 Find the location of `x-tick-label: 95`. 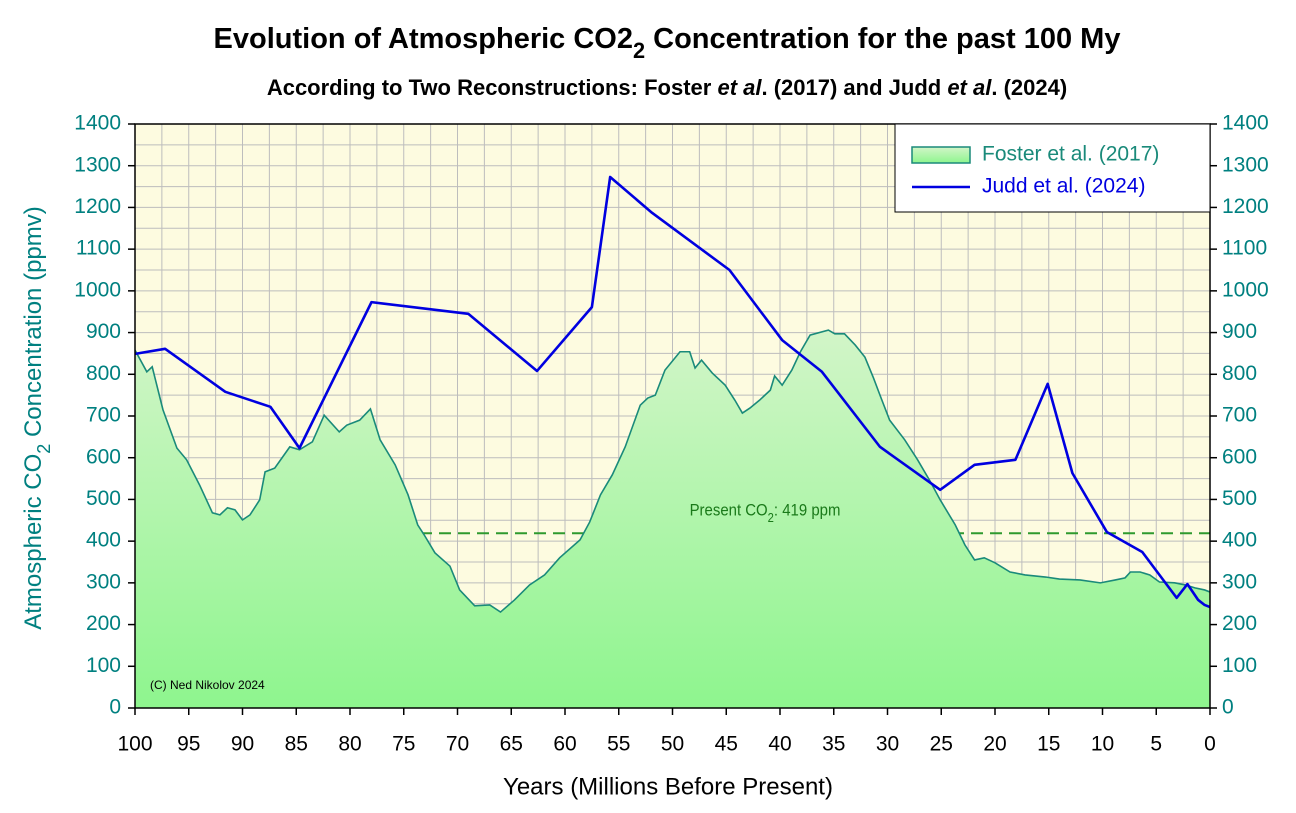

x-tick-label: 95 is located at coordinates (188, 744).